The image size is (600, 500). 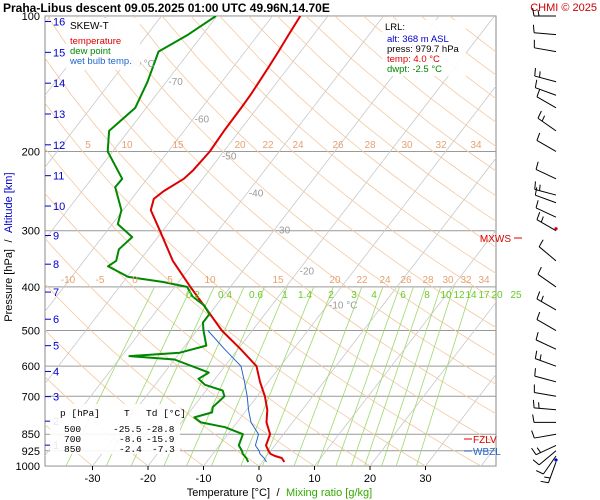 What do you see at coordinates (127, 429) in the screenshot?
I see `table-cell: -25.5` at bounding box center [127, 429].